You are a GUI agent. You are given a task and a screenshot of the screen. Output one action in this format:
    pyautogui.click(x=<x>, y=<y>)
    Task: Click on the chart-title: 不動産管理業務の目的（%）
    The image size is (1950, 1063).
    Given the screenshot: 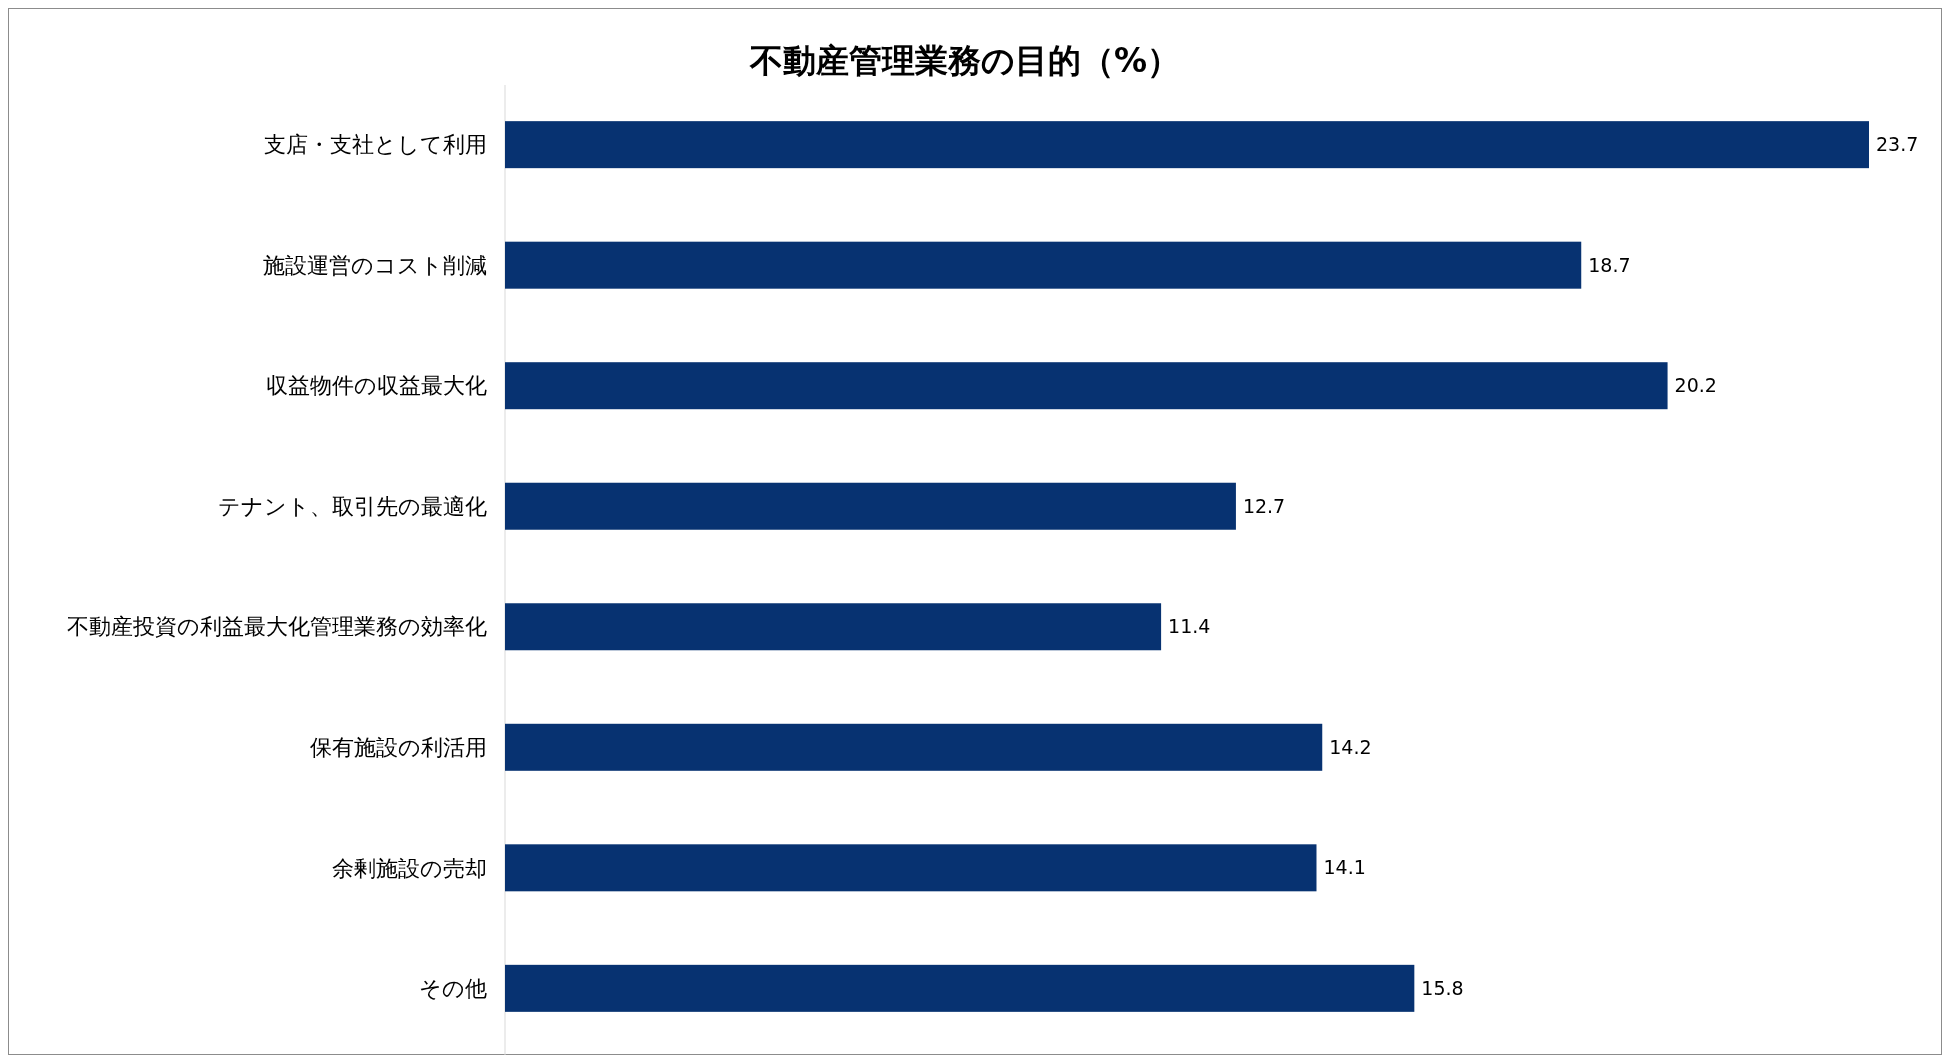 What is the action you would take?
    pyautogui.click(x=964, y=60)
    